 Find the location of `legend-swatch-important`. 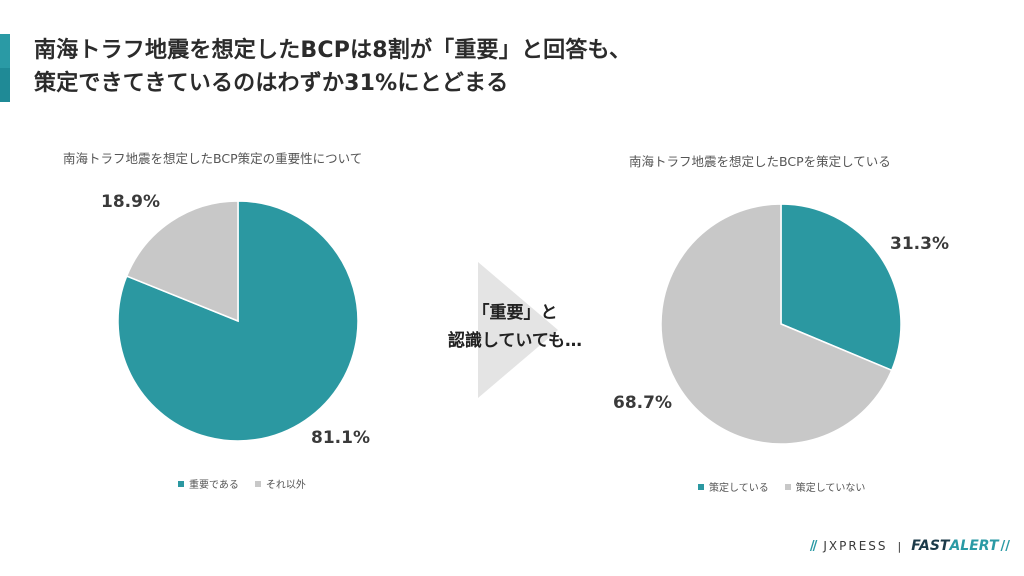

legend-swatch-important is located at coordinates (181, 483).